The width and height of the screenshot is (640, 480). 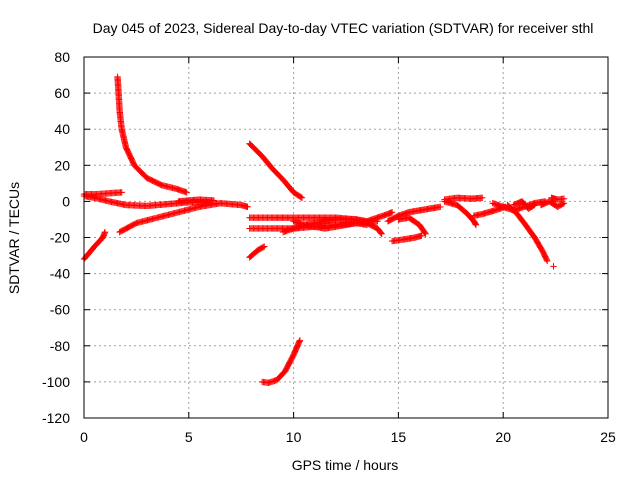 What do you see at coordinates (14, 238) in the screenshot?
I see `y-axis-label: SDTVAR / TECUs` at bounding box center [14, 238].